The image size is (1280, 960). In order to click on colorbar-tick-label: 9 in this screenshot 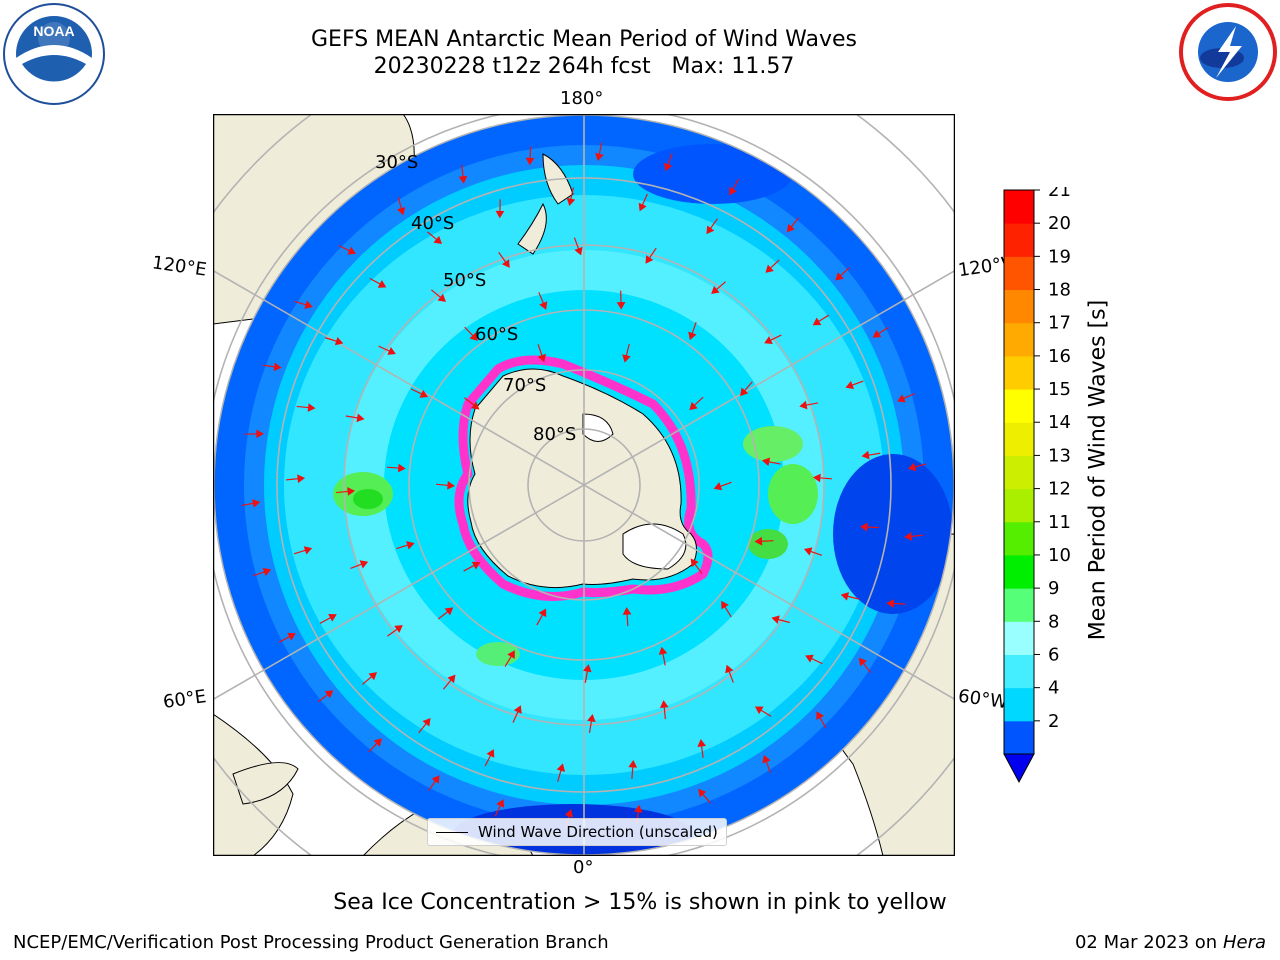, I will do `click(1053, 588)`.